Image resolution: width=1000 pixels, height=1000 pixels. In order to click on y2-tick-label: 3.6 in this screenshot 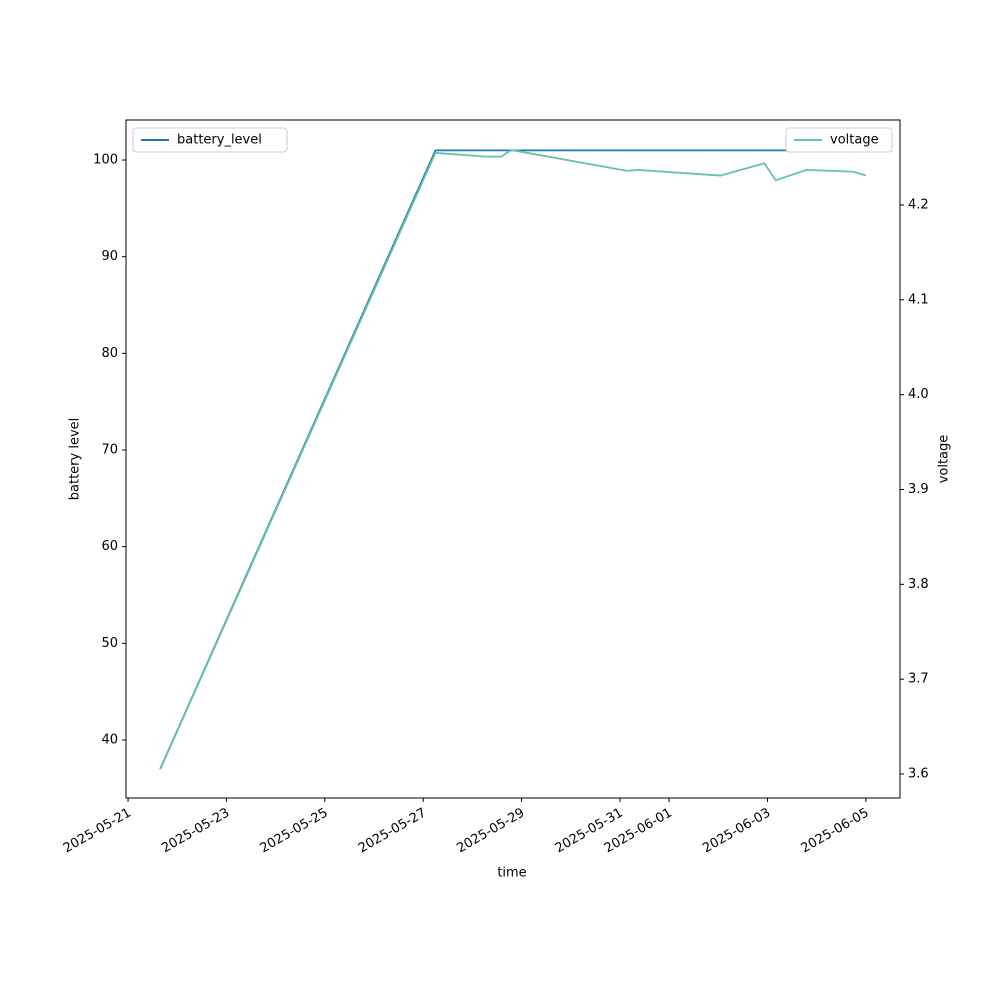, I will do `click(918, 774)`.